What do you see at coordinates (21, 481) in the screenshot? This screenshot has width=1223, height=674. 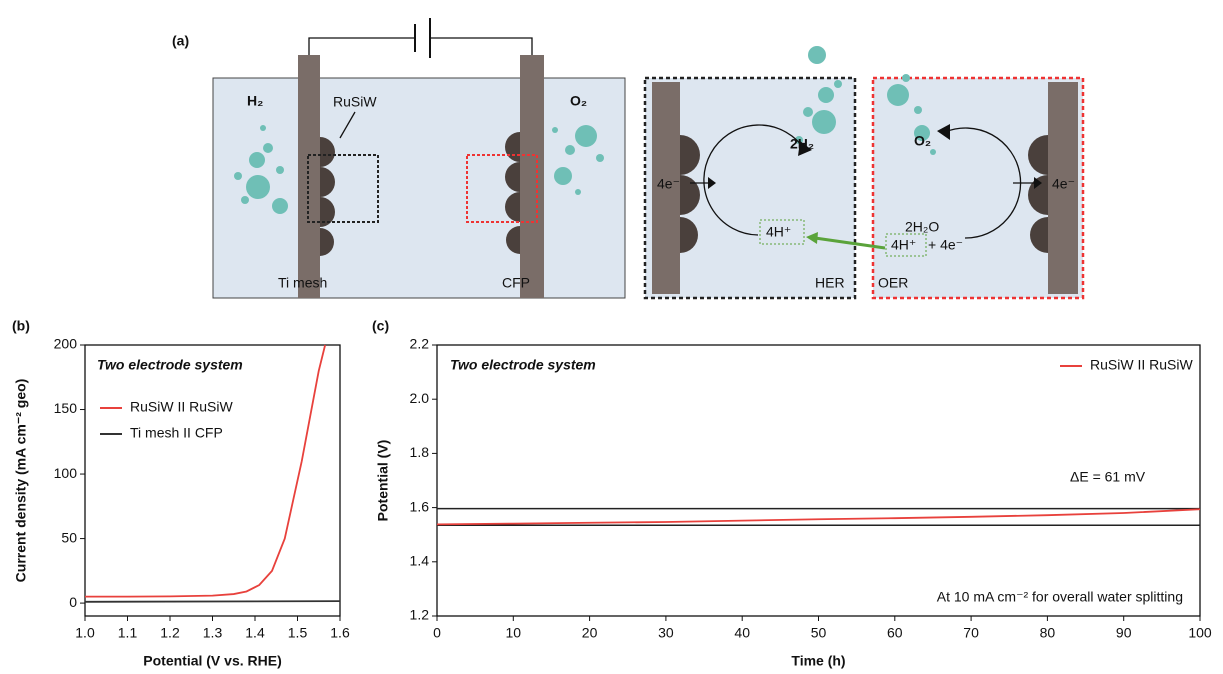 I see `y-axis-label: Current density (mA cm⁻² geo)` at bounding box center [21, 481].